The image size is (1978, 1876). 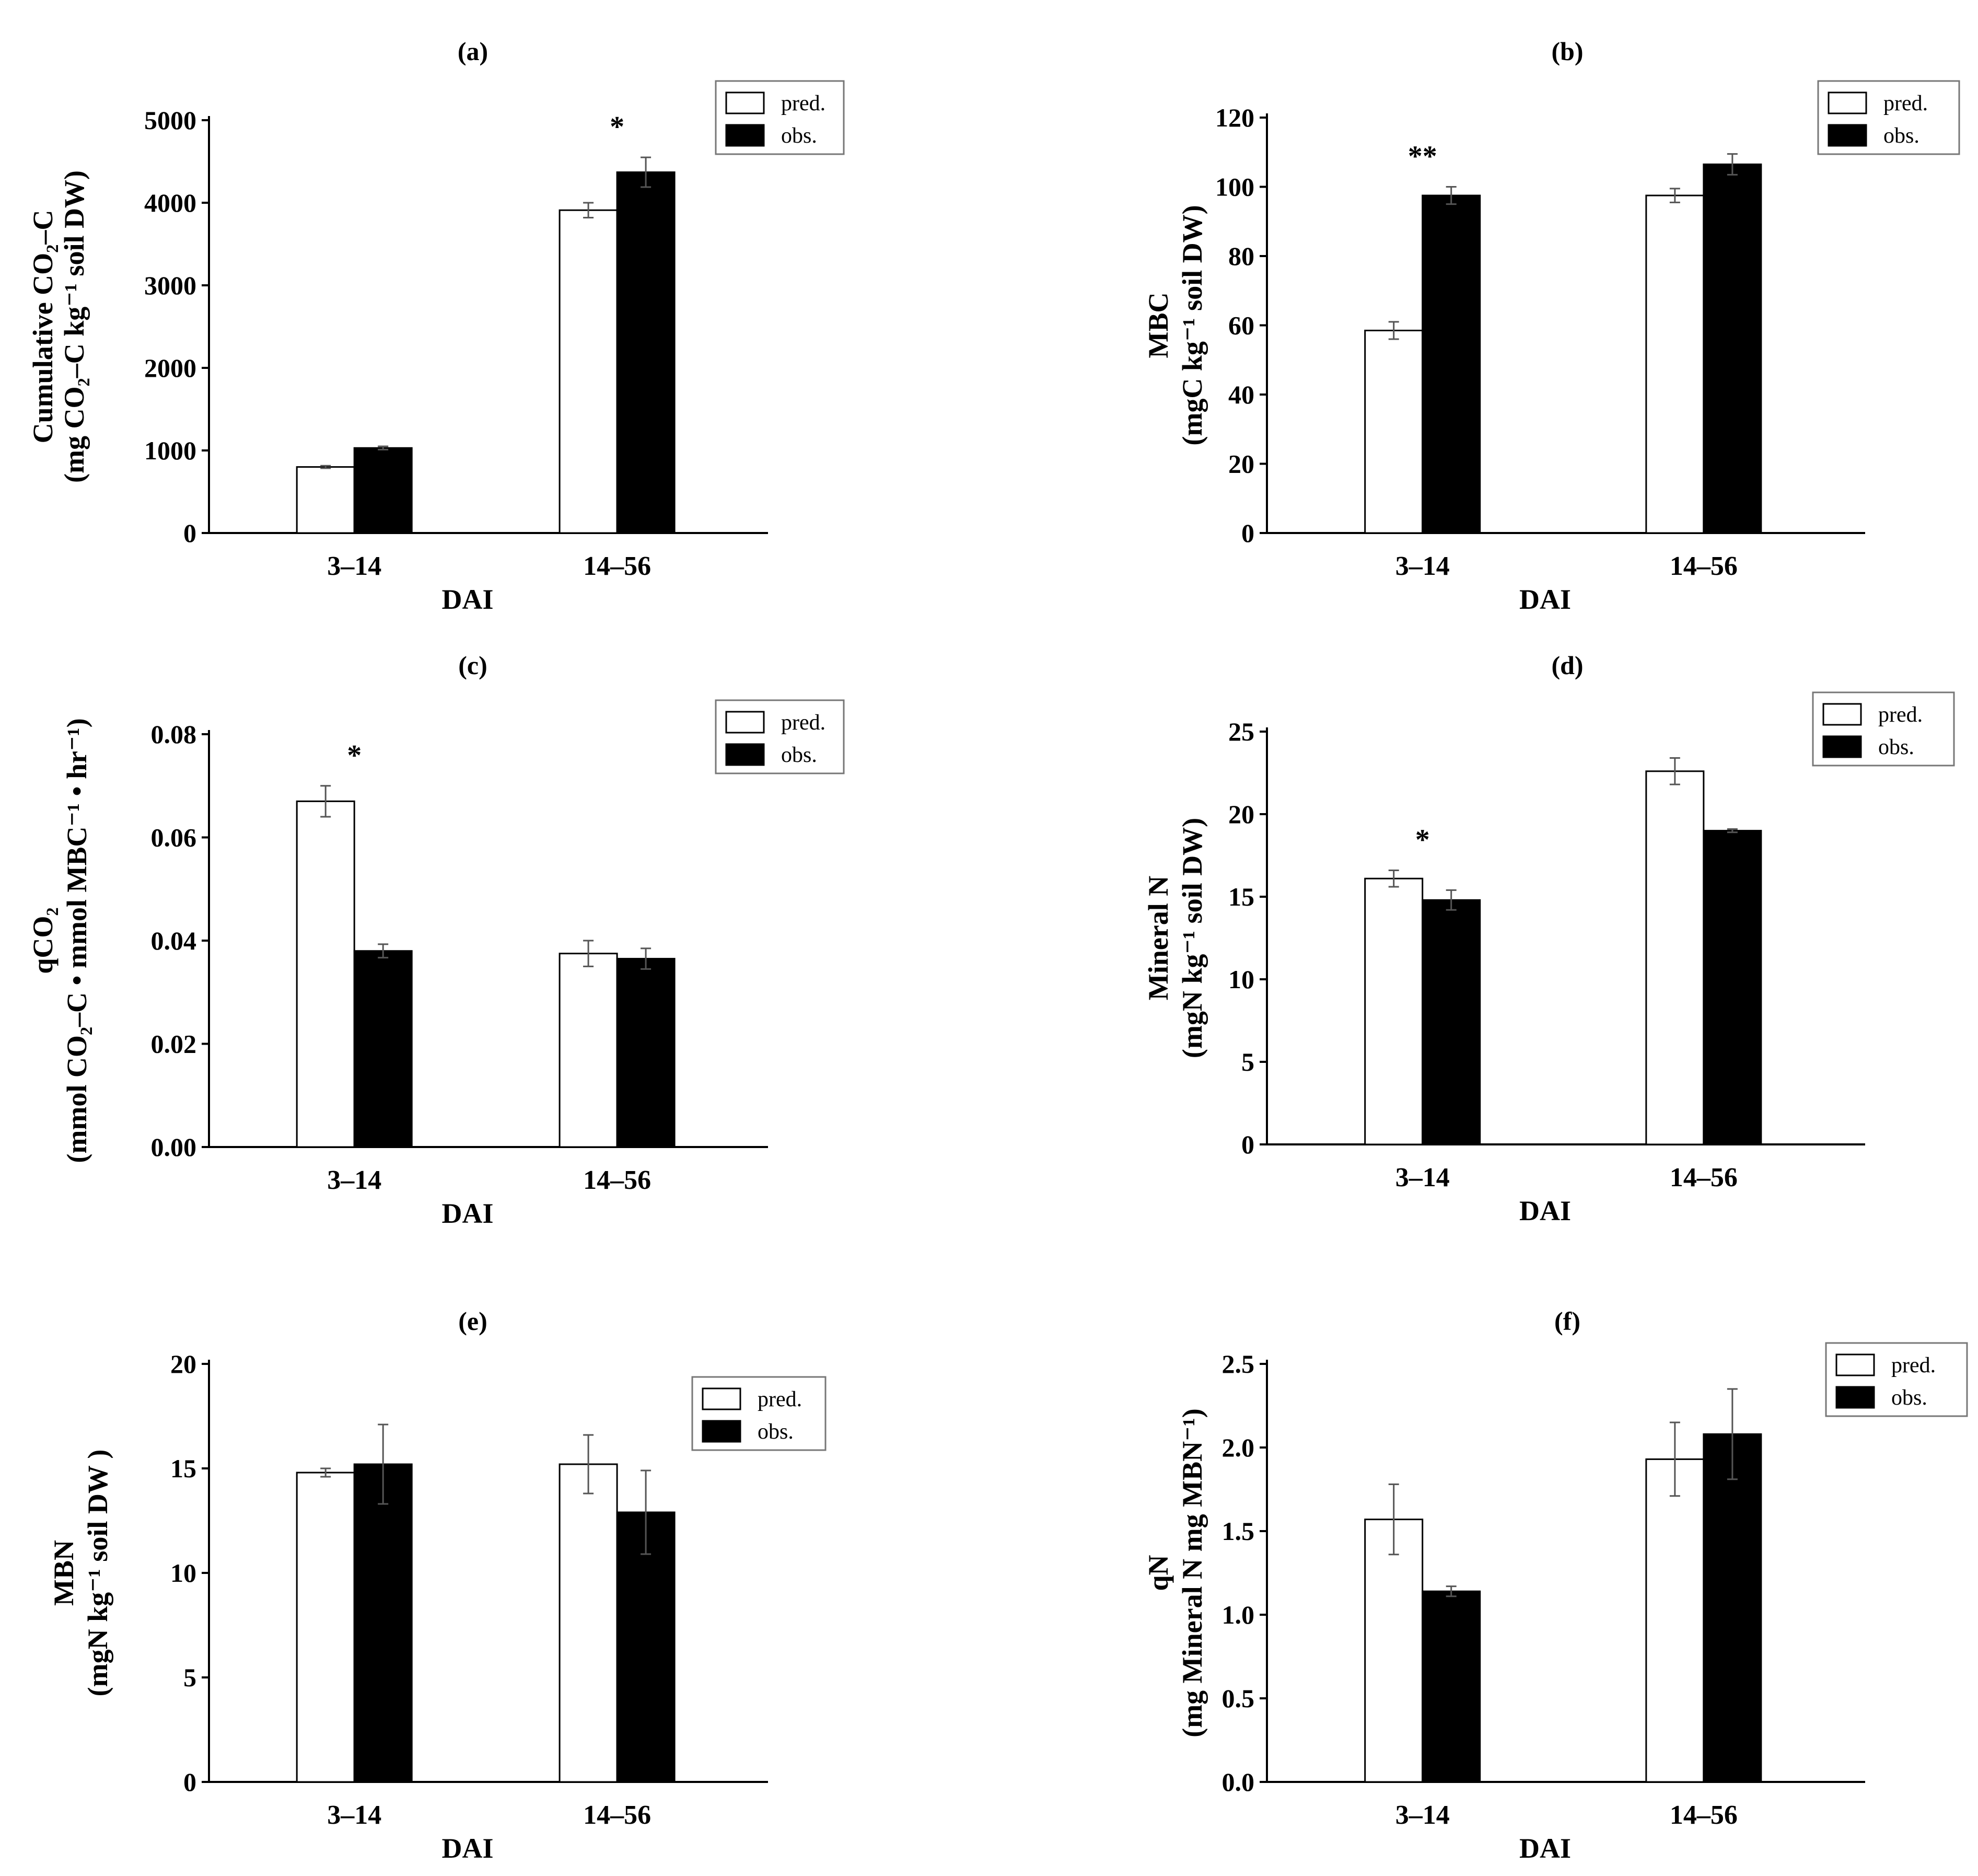 What do you see at coordinates (74, 326) in the screenshot?
I see `y-axis-label: (mg CO₂–C kg⁻¹ soil DW)` at bounding box center [74, 326].